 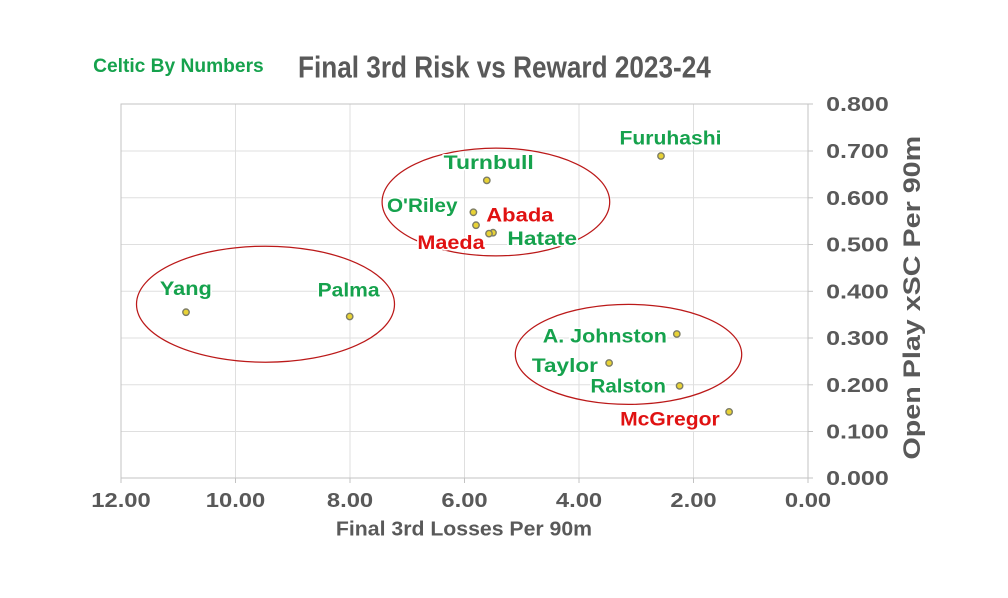 What do you see at coordinates (489, 163) in the screenshot?
I see `svg-text: Turnbull` at bounding box center [489, 163].